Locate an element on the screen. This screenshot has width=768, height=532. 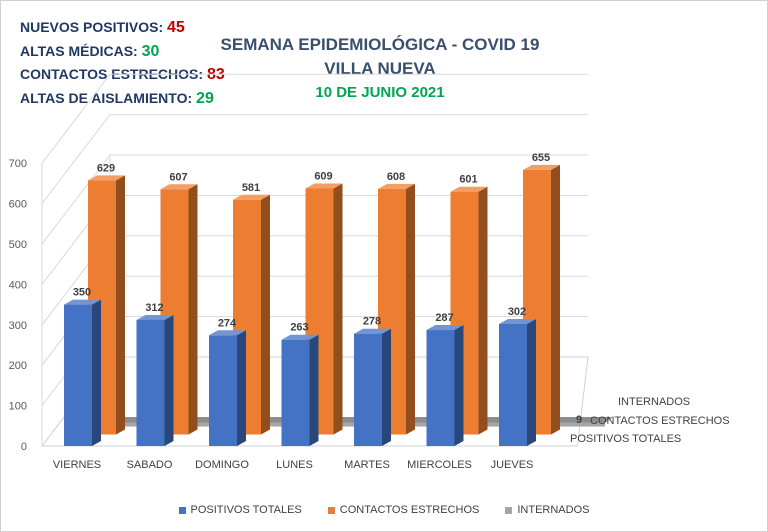
data-label-positivos: 263 is located at coordinates (299, 328).